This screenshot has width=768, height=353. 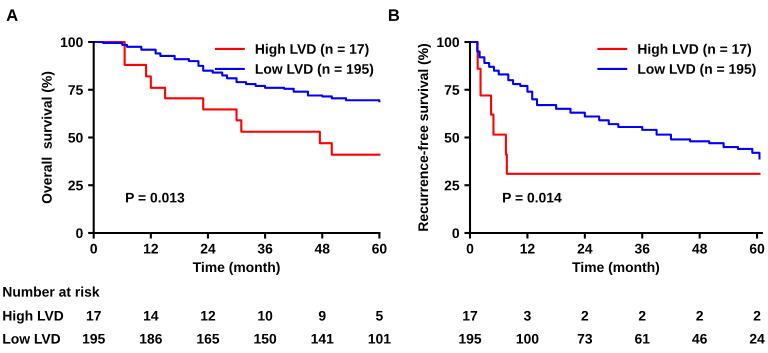 What do you see at coordinates (265, 315) in the screenshot?
I see `text: 10` at bounding box center [265, 315].